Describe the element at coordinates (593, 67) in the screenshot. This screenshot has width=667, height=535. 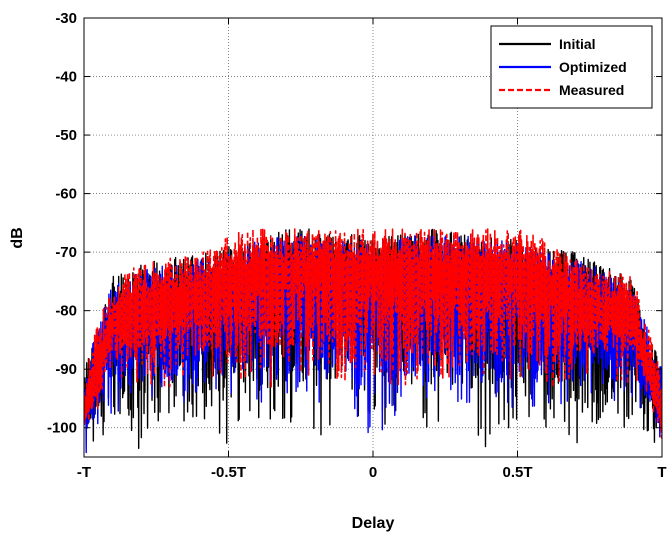
I see `legend-label-optimized: Optimized` at that location.